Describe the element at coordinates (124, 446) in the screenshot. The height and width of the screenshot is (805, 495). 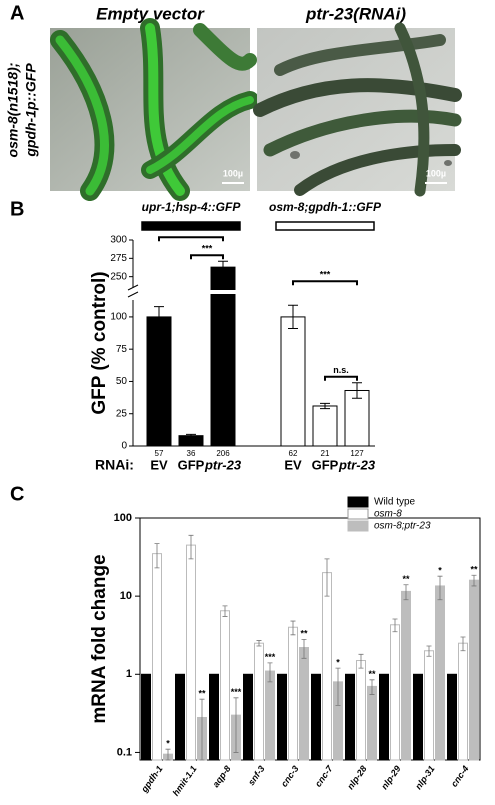
I see `y-tick-label: 0` at that location.